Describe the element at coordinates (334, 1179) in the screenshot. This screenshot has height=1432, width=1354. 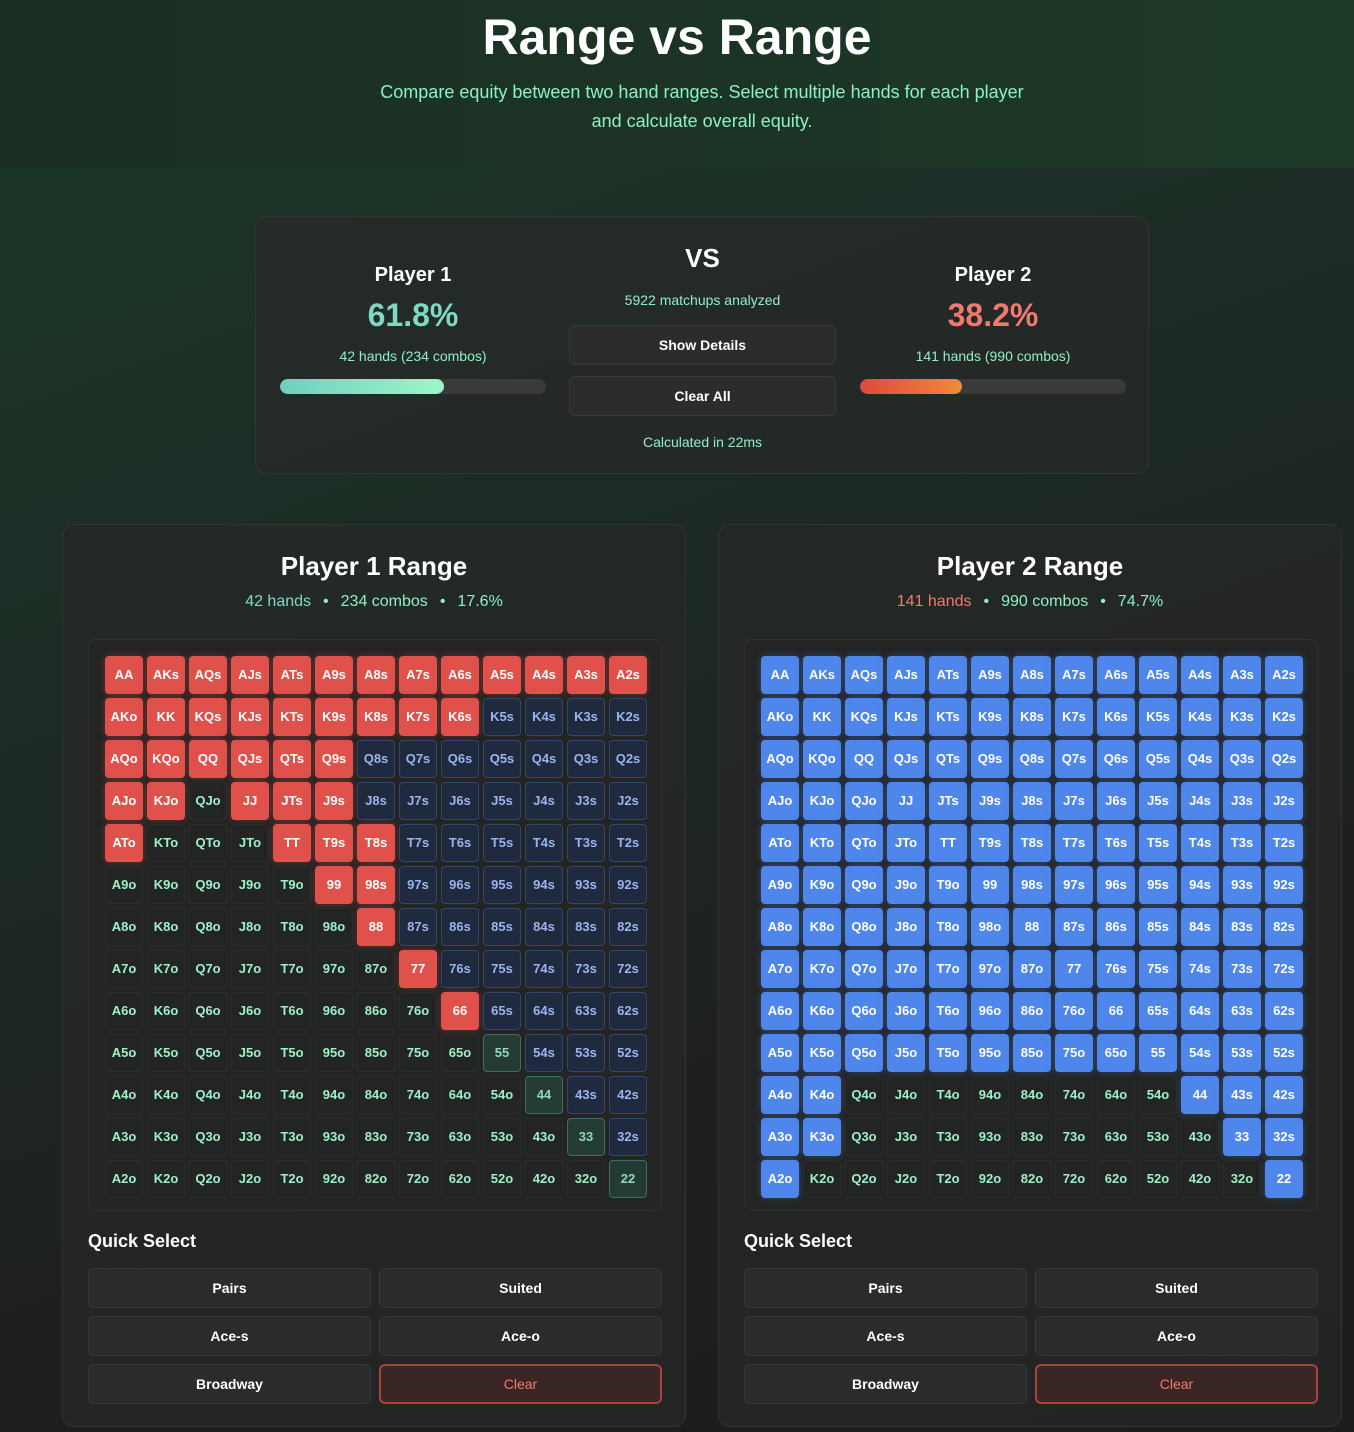
I see `hand-cell-92o: 92o` at that location.